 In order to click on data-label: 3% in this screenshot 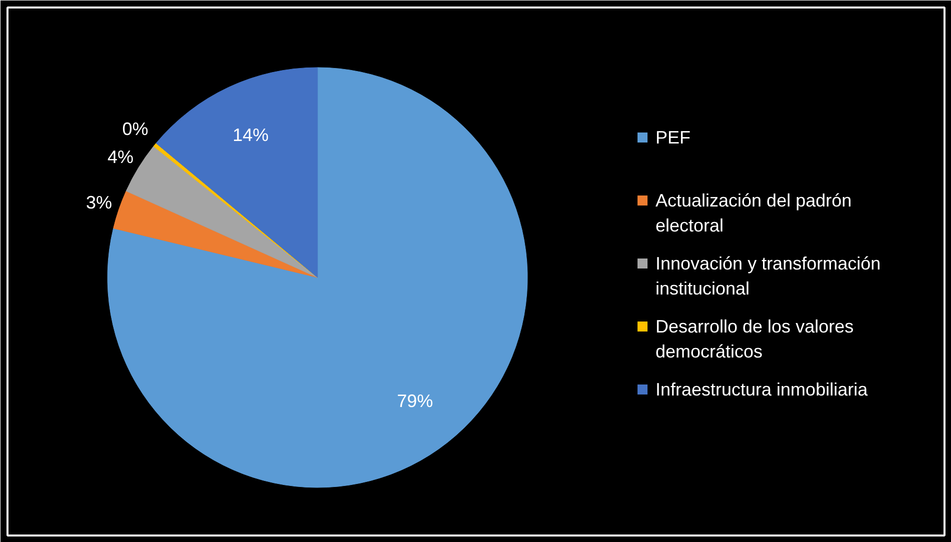, I will do `click(99, 202)`.